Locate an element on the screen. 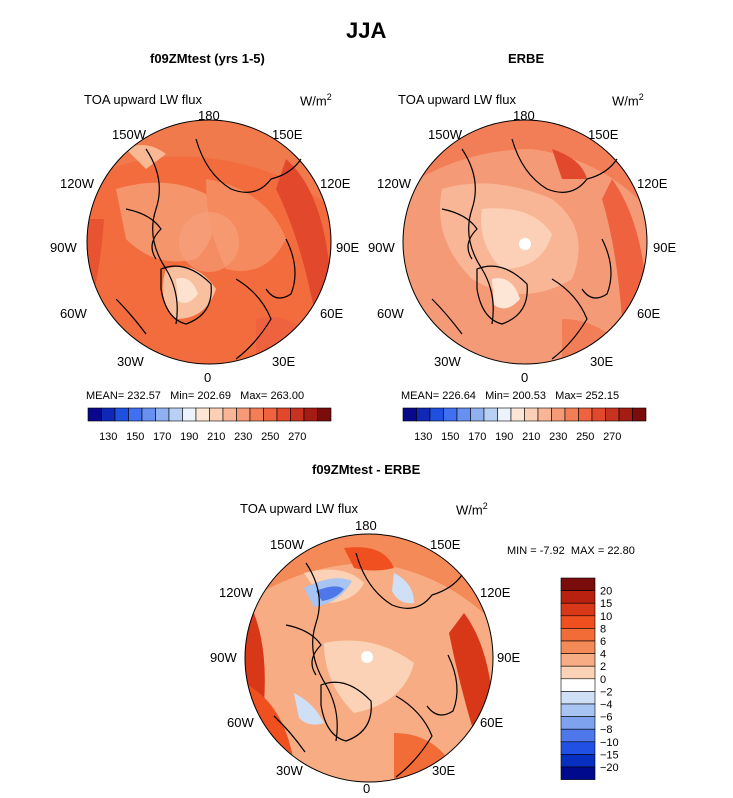 The width and height of the screenshot is (733, 798). colorbar-tick-label: 170 is located at coordinates (162, 437).